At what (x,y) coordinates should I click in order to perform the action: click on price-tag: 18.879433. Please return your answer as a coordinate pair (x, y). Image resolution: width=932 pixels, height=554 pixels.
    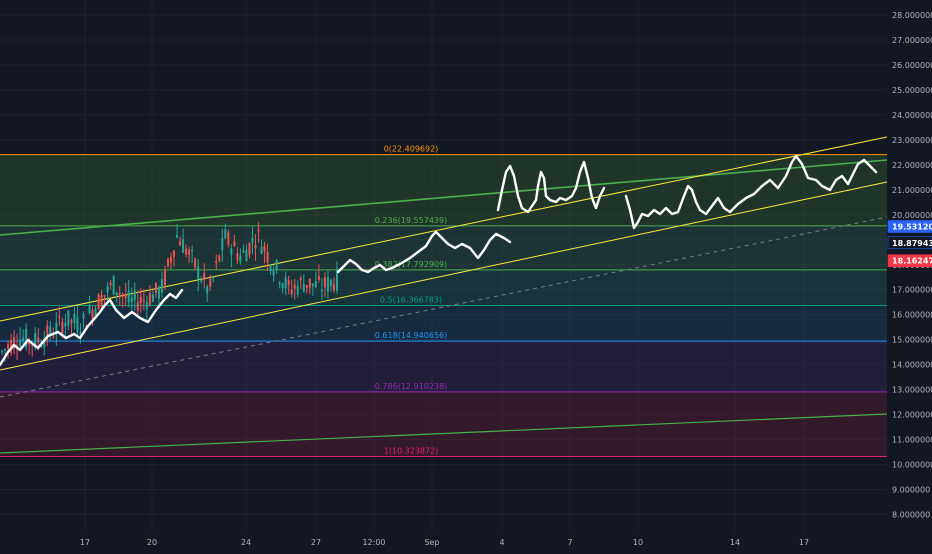
    Looking at the image, I should click on (909, 243).